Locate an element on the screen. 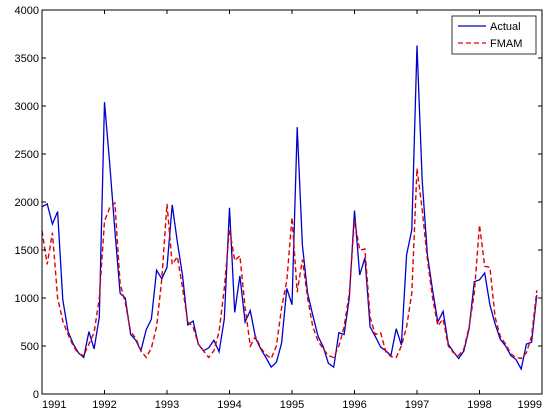 The height and width of the screenshot is (414, 552). legend-label-actual: Actual is located at coordinates (505, 27).